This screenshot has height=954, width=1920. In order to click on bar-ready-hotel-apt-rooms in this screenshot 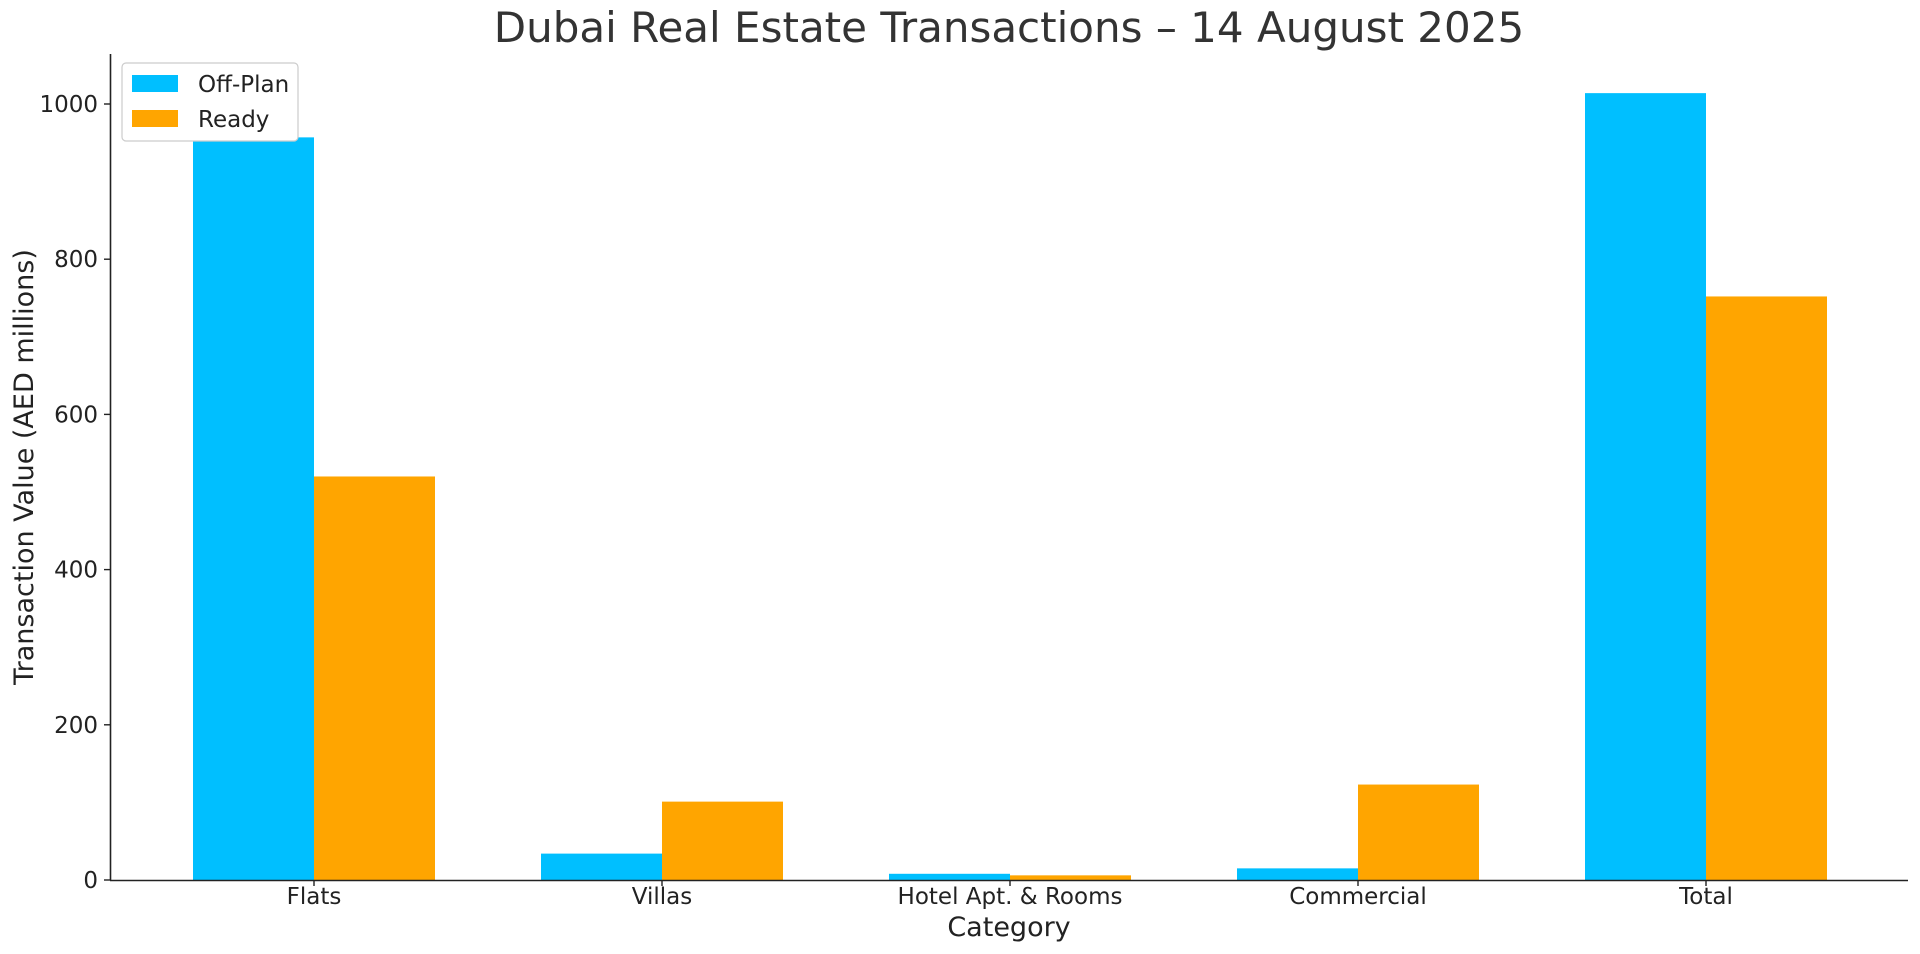, I will do `click(1070, 877)`.